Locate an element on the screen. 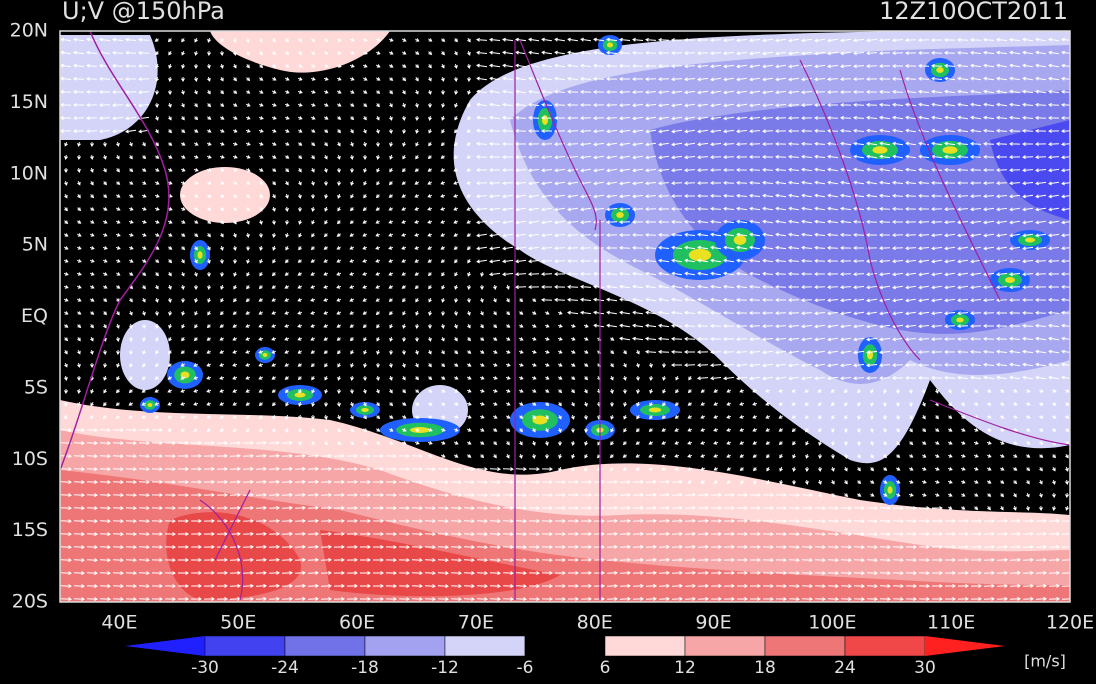 This screenshot has width=1096, height=684. colorbar-arrow-low is located at coordinates (165, 646).